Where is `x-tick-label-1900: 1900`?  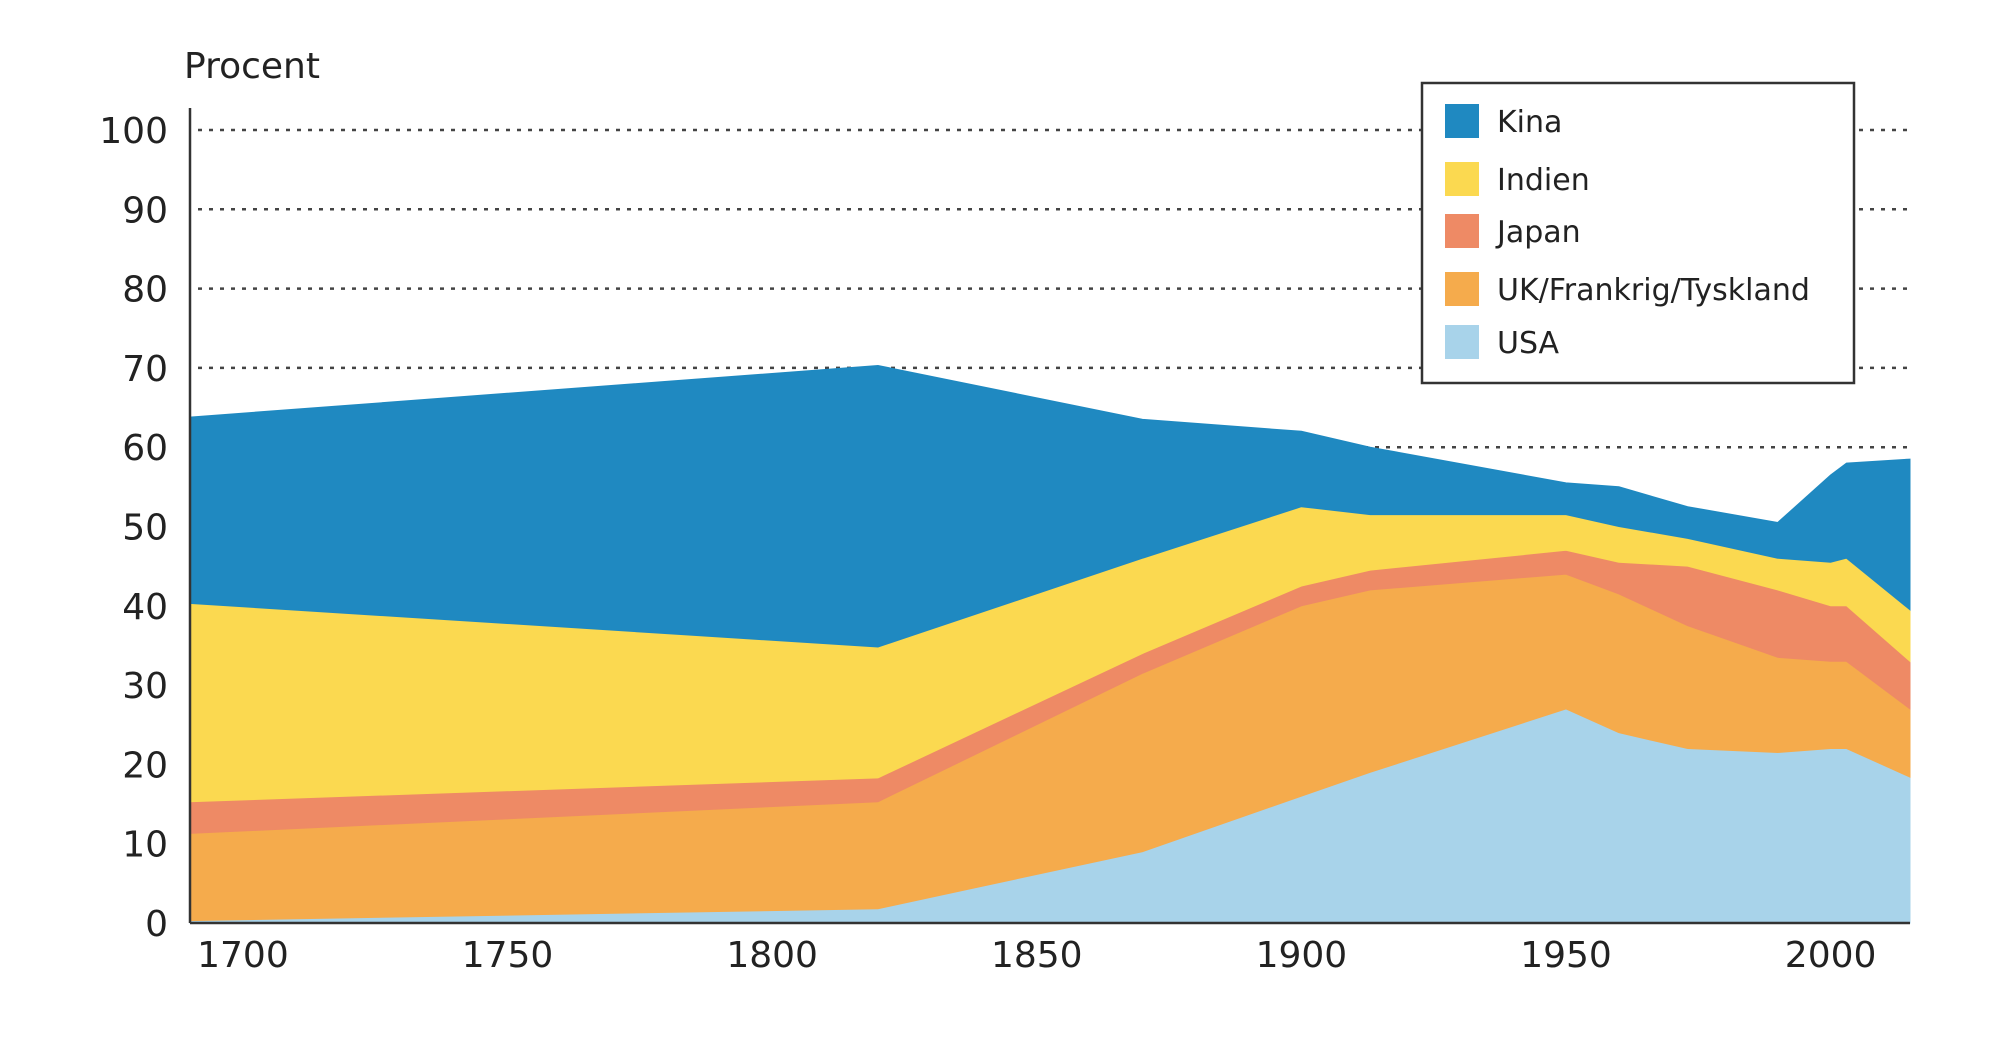
x-tick-label-1900: 1900 is located at coordinates (1302, 955).